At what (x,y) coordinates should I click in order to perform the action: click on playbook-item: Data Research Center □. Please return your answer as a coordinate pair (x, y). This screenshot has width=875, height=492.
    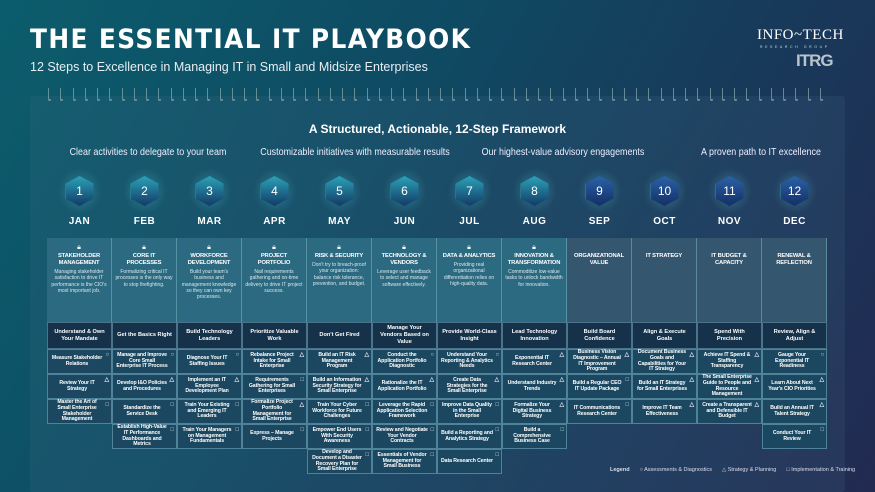
    Looking at the image, I should click on (469, 461).